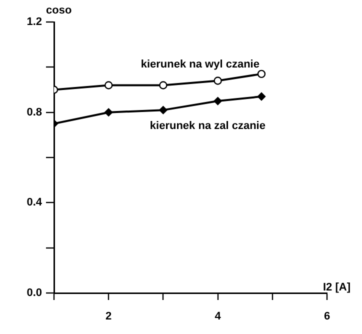 The image size is (362, 334). What do you see at coordinates (218, 316) in the screenshot?
I see `x-tick-label: 4` at bounding box center [218, 316].